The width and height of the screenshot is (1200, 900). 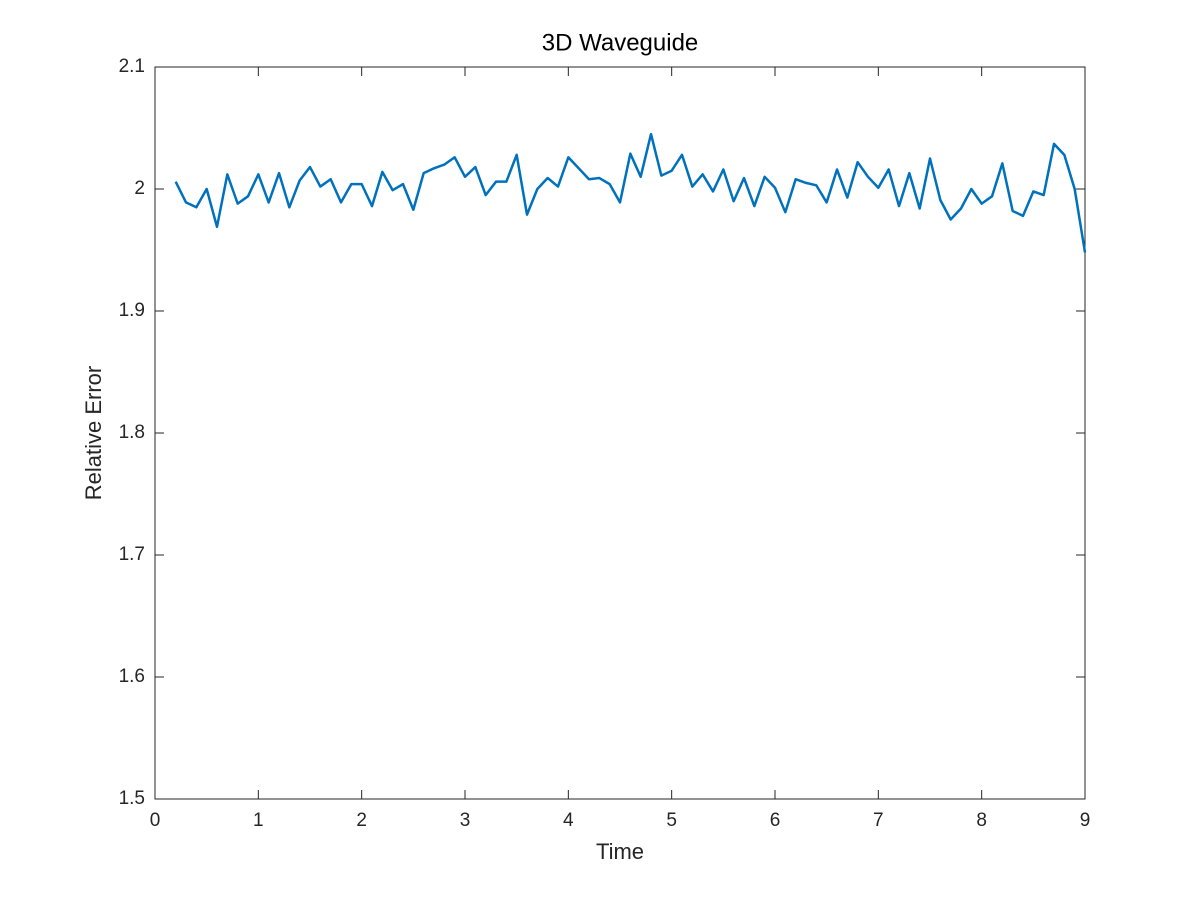 I want to click on x-tick-label: 3, so click(x=465, y=820).